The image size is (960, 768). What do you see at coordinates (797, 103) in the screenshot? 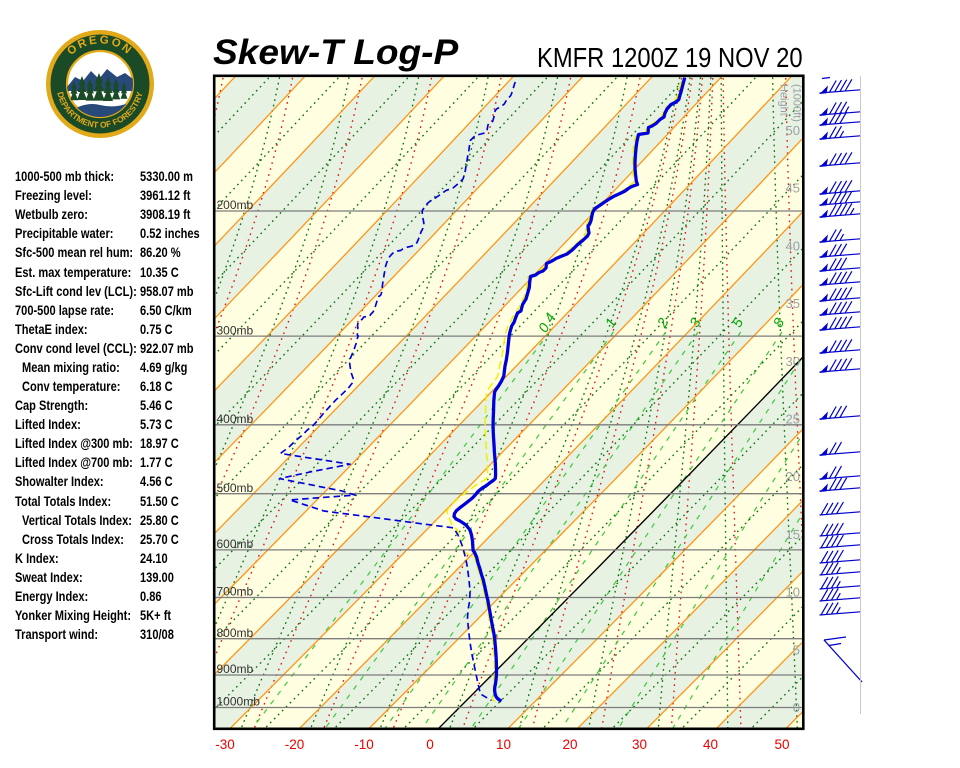
I see `svg-text: (1000ft)` at bounding box center [797, 103].